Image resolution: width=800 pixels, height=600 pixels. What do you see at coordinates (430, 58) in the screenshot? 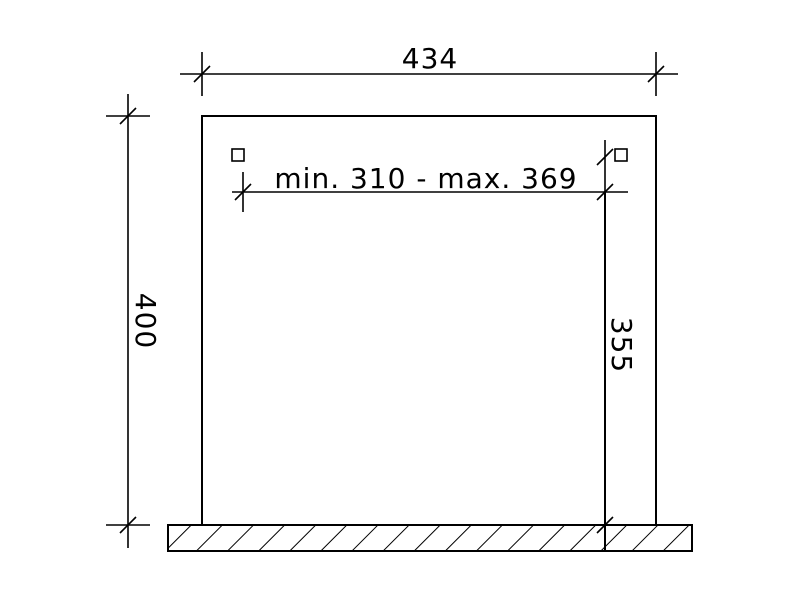
I see `overall-width-label: 434` at bounding box center [430, 58].